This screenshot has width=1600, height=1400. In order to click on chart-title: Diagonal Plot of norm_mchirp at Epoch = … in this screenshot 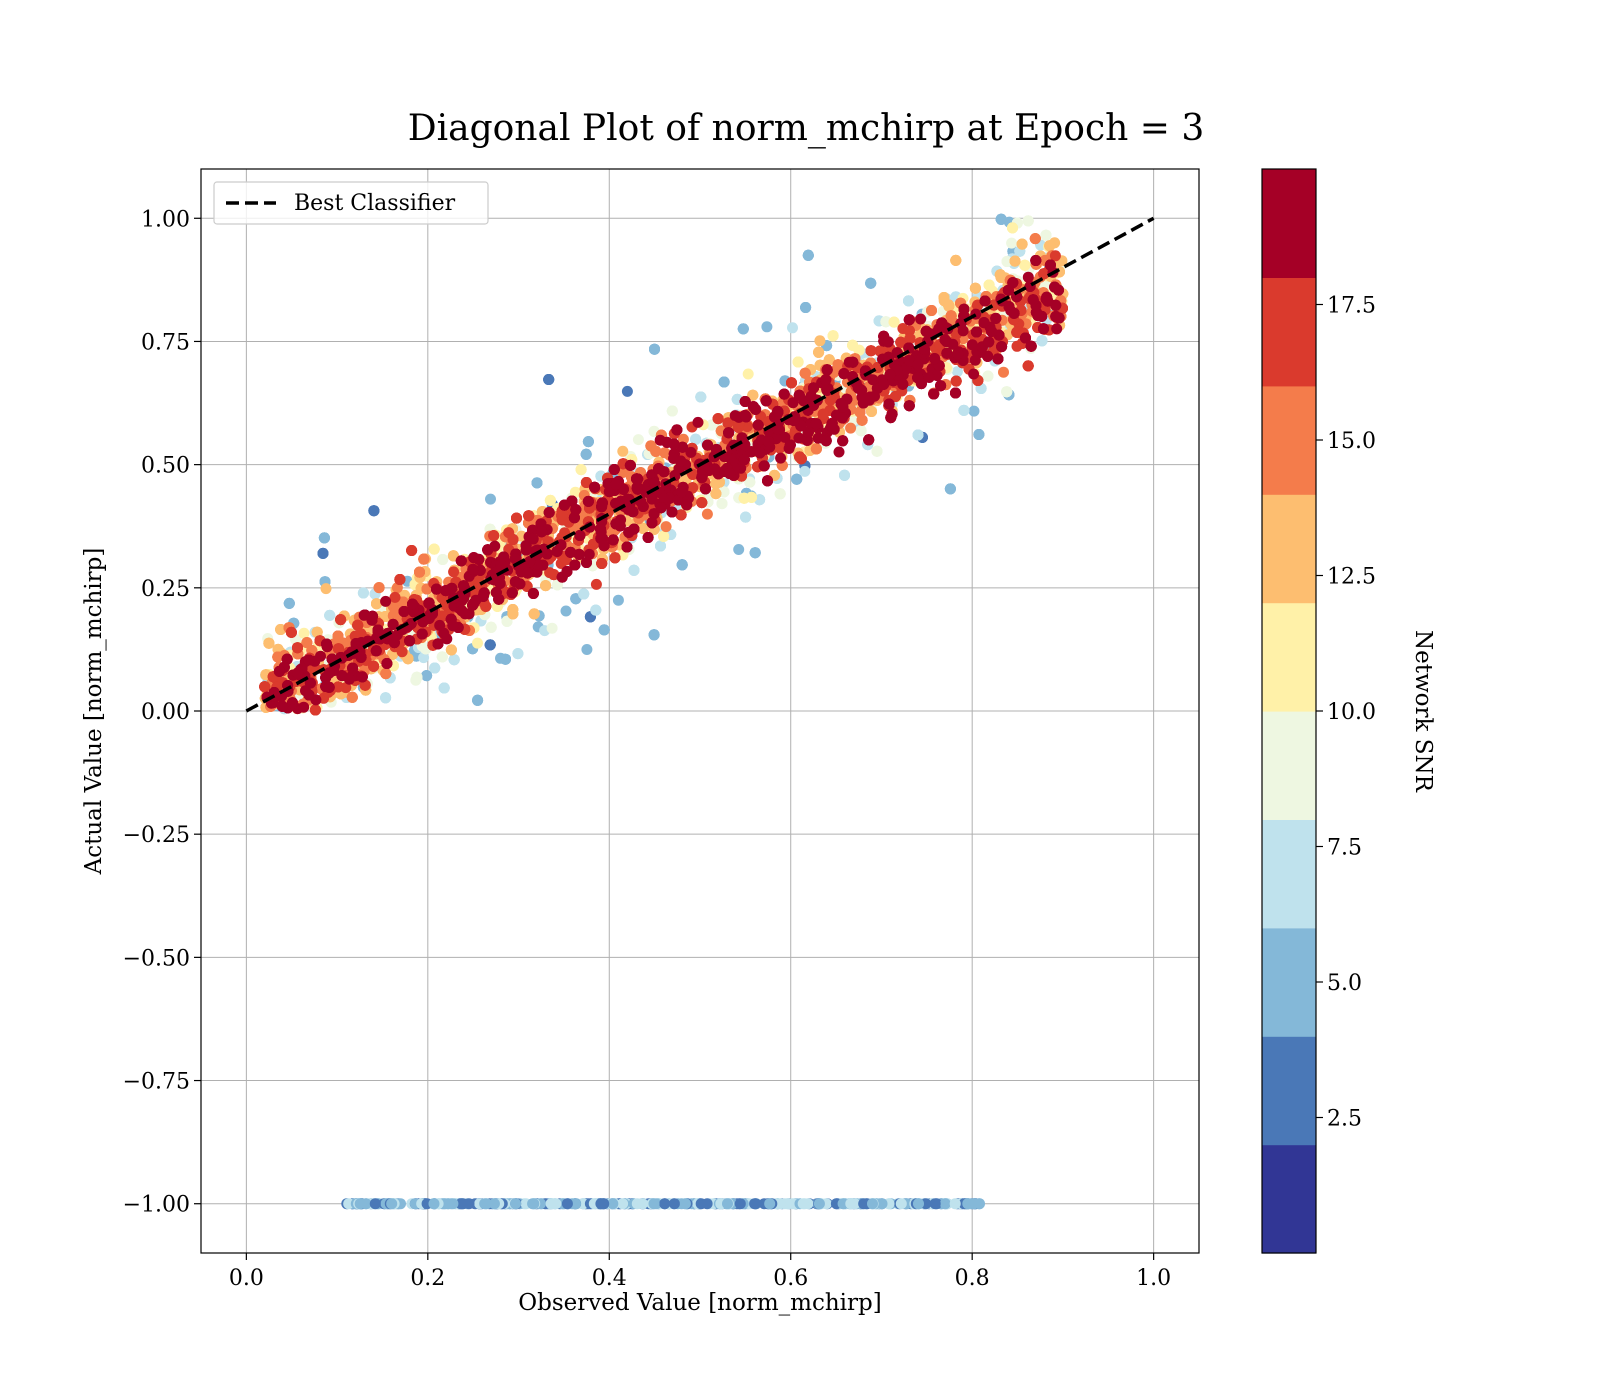, I will do `click(806, 128)`.